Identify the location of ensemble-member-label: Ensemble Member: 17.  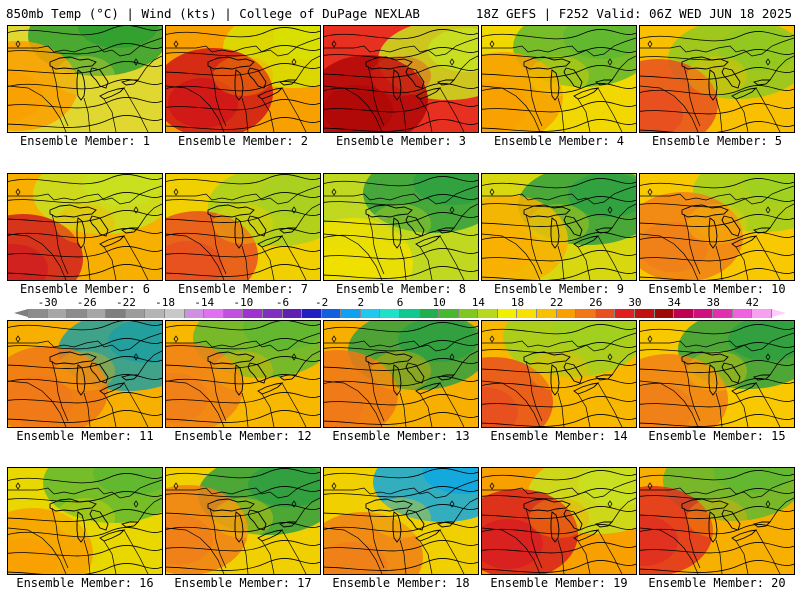
(243, 583).